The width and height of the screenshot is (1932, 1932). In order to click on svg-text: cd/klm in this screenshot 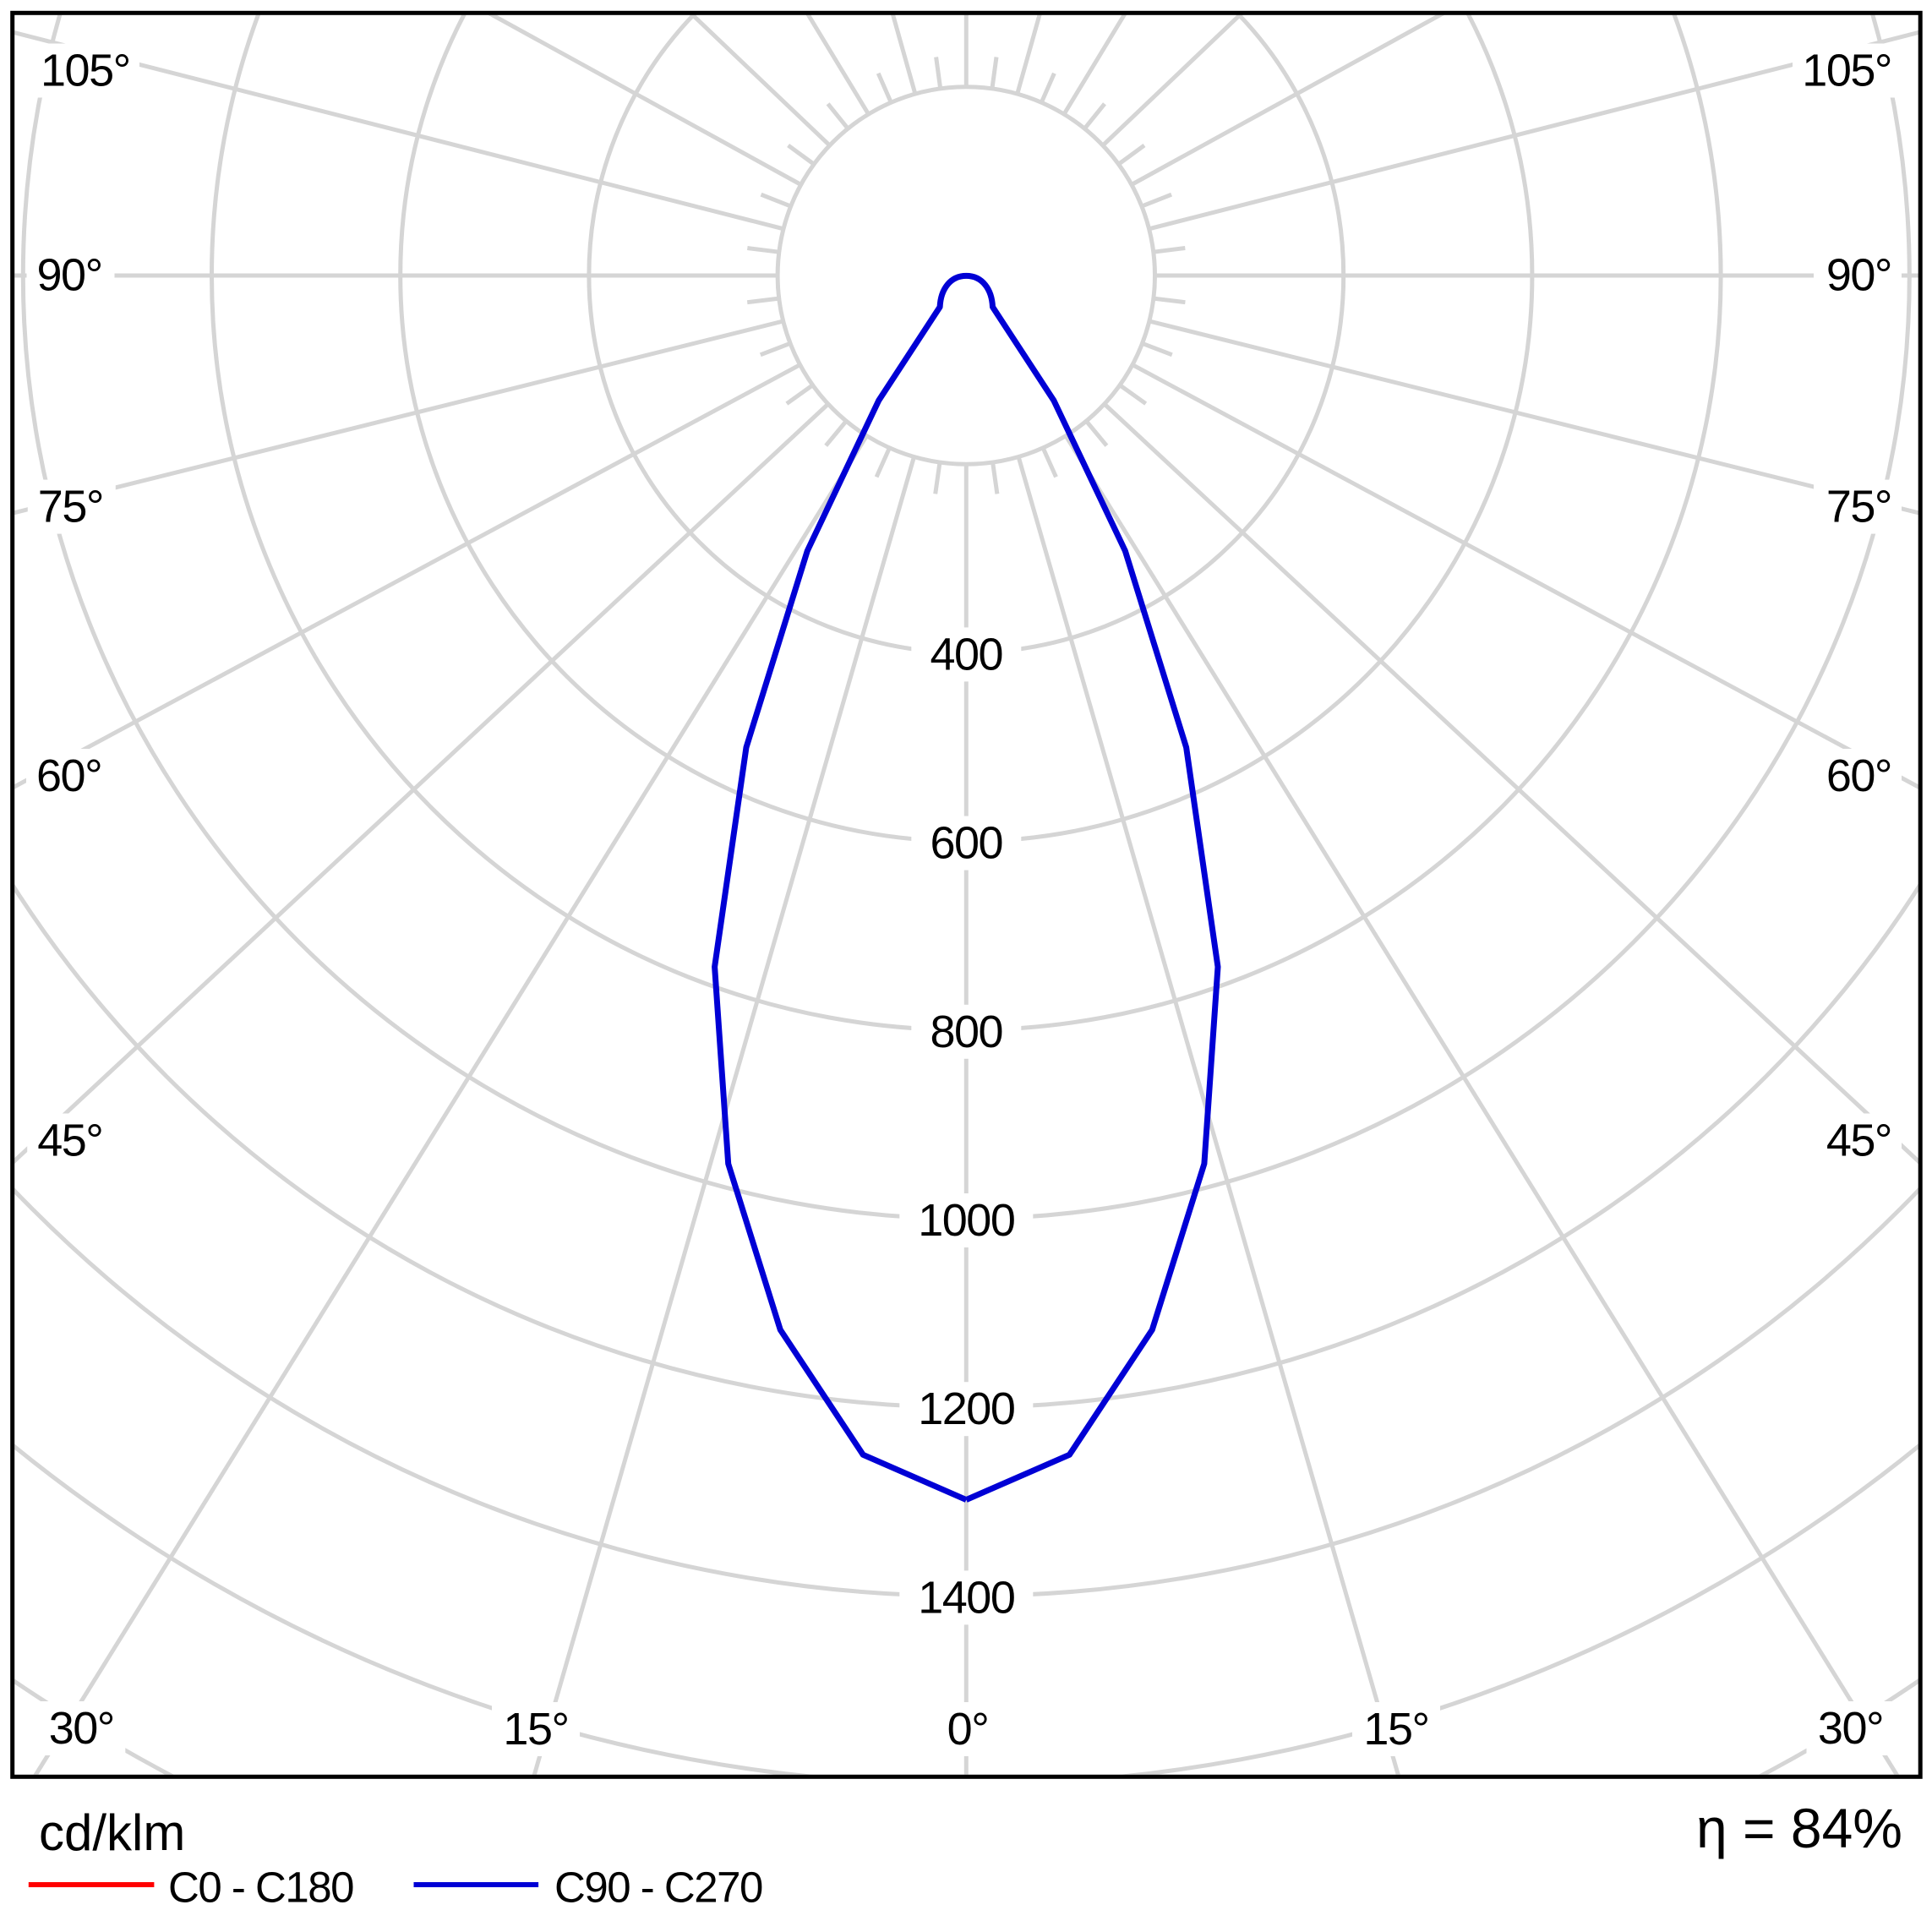, I will do `click(112, 1833)`.